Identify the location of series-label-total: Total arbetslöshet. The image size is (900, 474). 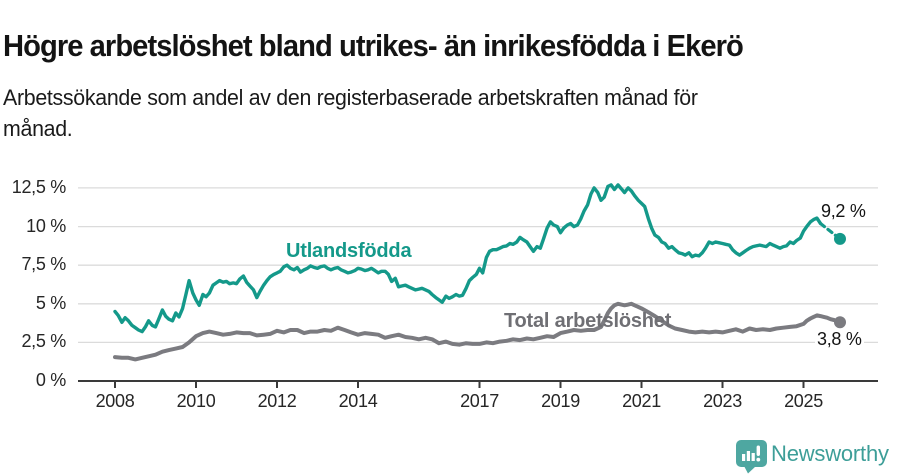
(588, 321).